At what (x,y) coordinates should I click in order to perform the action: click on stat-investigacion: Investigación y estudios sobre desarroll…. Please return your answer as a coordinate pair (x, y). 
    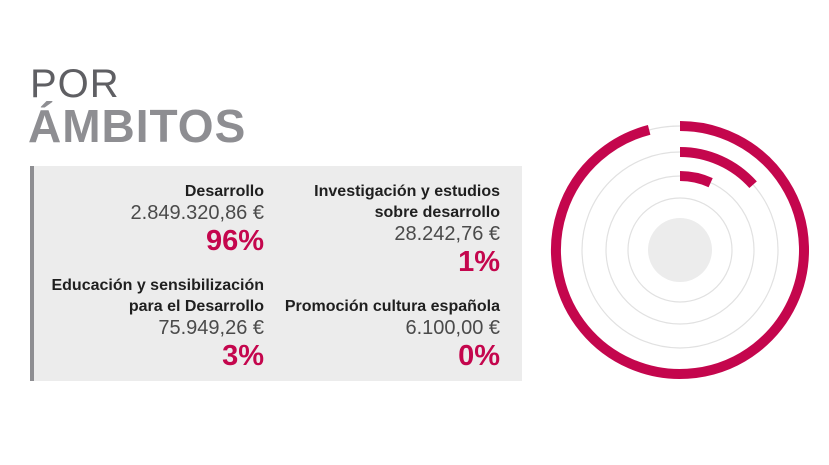
    Looking at the image, I should click on (385, 230).